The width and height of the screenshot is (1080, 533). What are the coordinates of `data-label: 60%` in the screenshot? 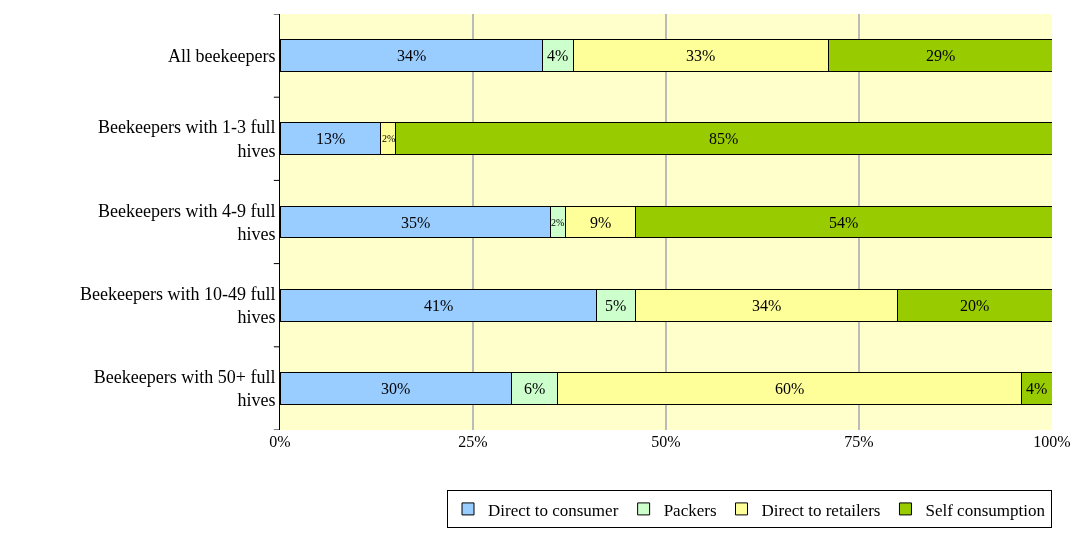 It's located at (790, 388).